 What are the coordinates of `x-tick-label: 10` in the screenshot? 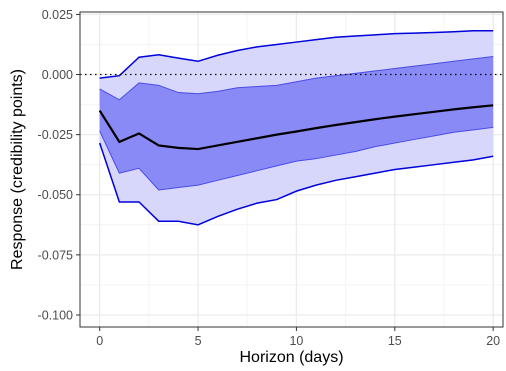 It's located at (296, 341).